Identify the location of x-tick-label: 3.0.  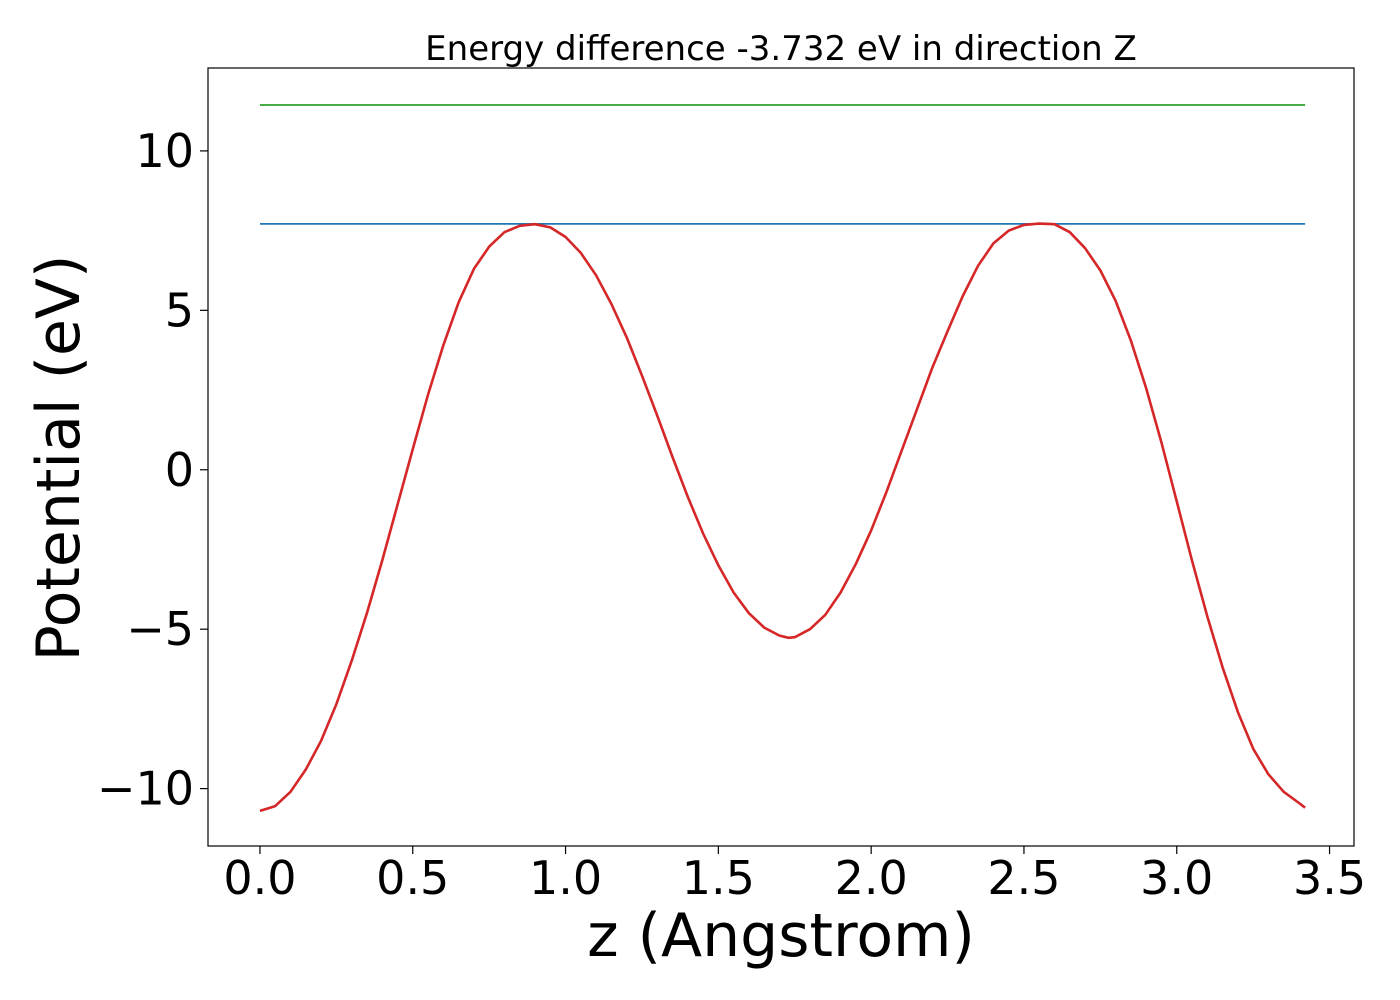
(1176, 878).